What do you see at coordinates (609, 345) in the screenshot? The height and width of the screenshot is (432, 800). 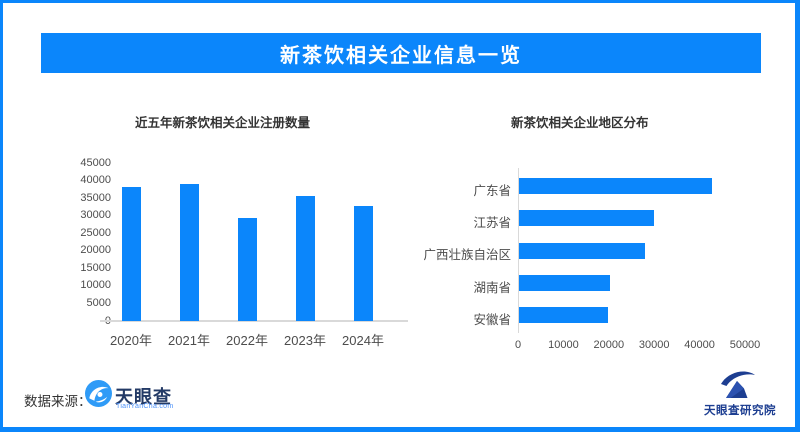 I see `x-tick-label: 20000` at bounding box center [609, 345].